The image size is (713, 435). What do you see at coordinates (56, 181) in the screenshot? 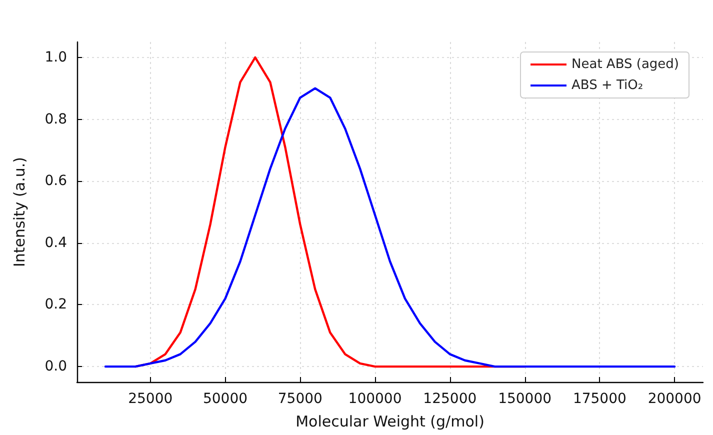
I see `y-tick-label: 0.6` at bounding box center [56, 181].